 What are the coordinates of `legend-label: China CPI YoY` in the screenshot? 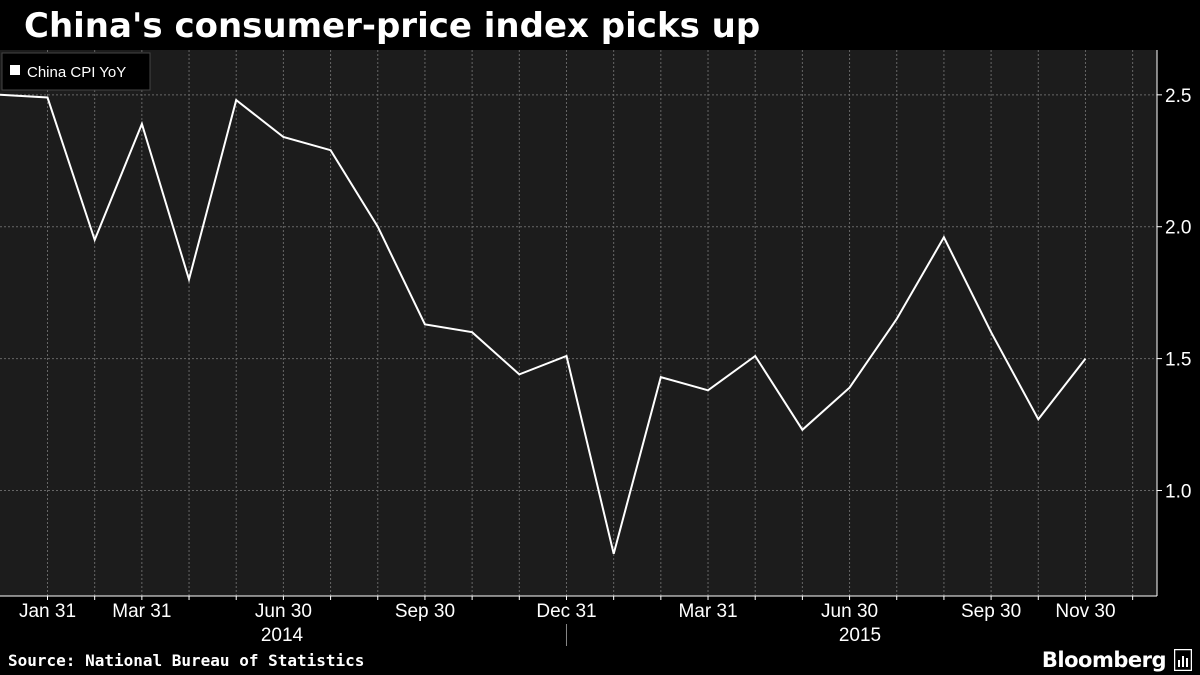 It's located at (76, 72).